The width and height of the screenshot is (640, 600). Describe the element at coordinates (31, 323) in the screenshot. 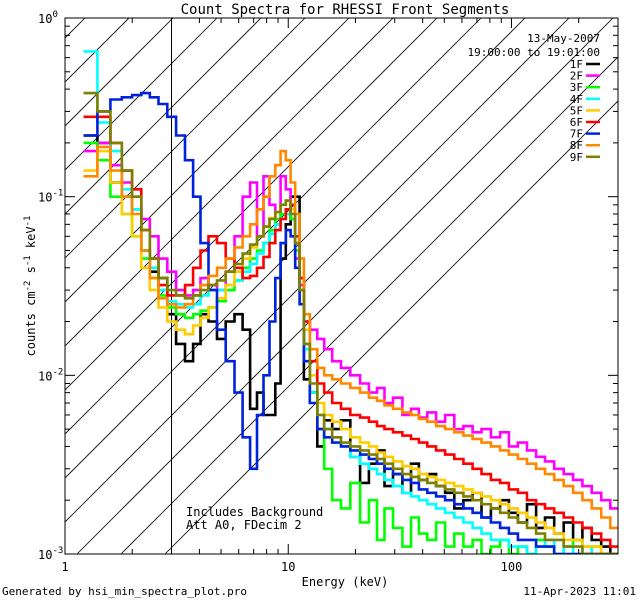

I see `y-label-text: counts cm` at that location.